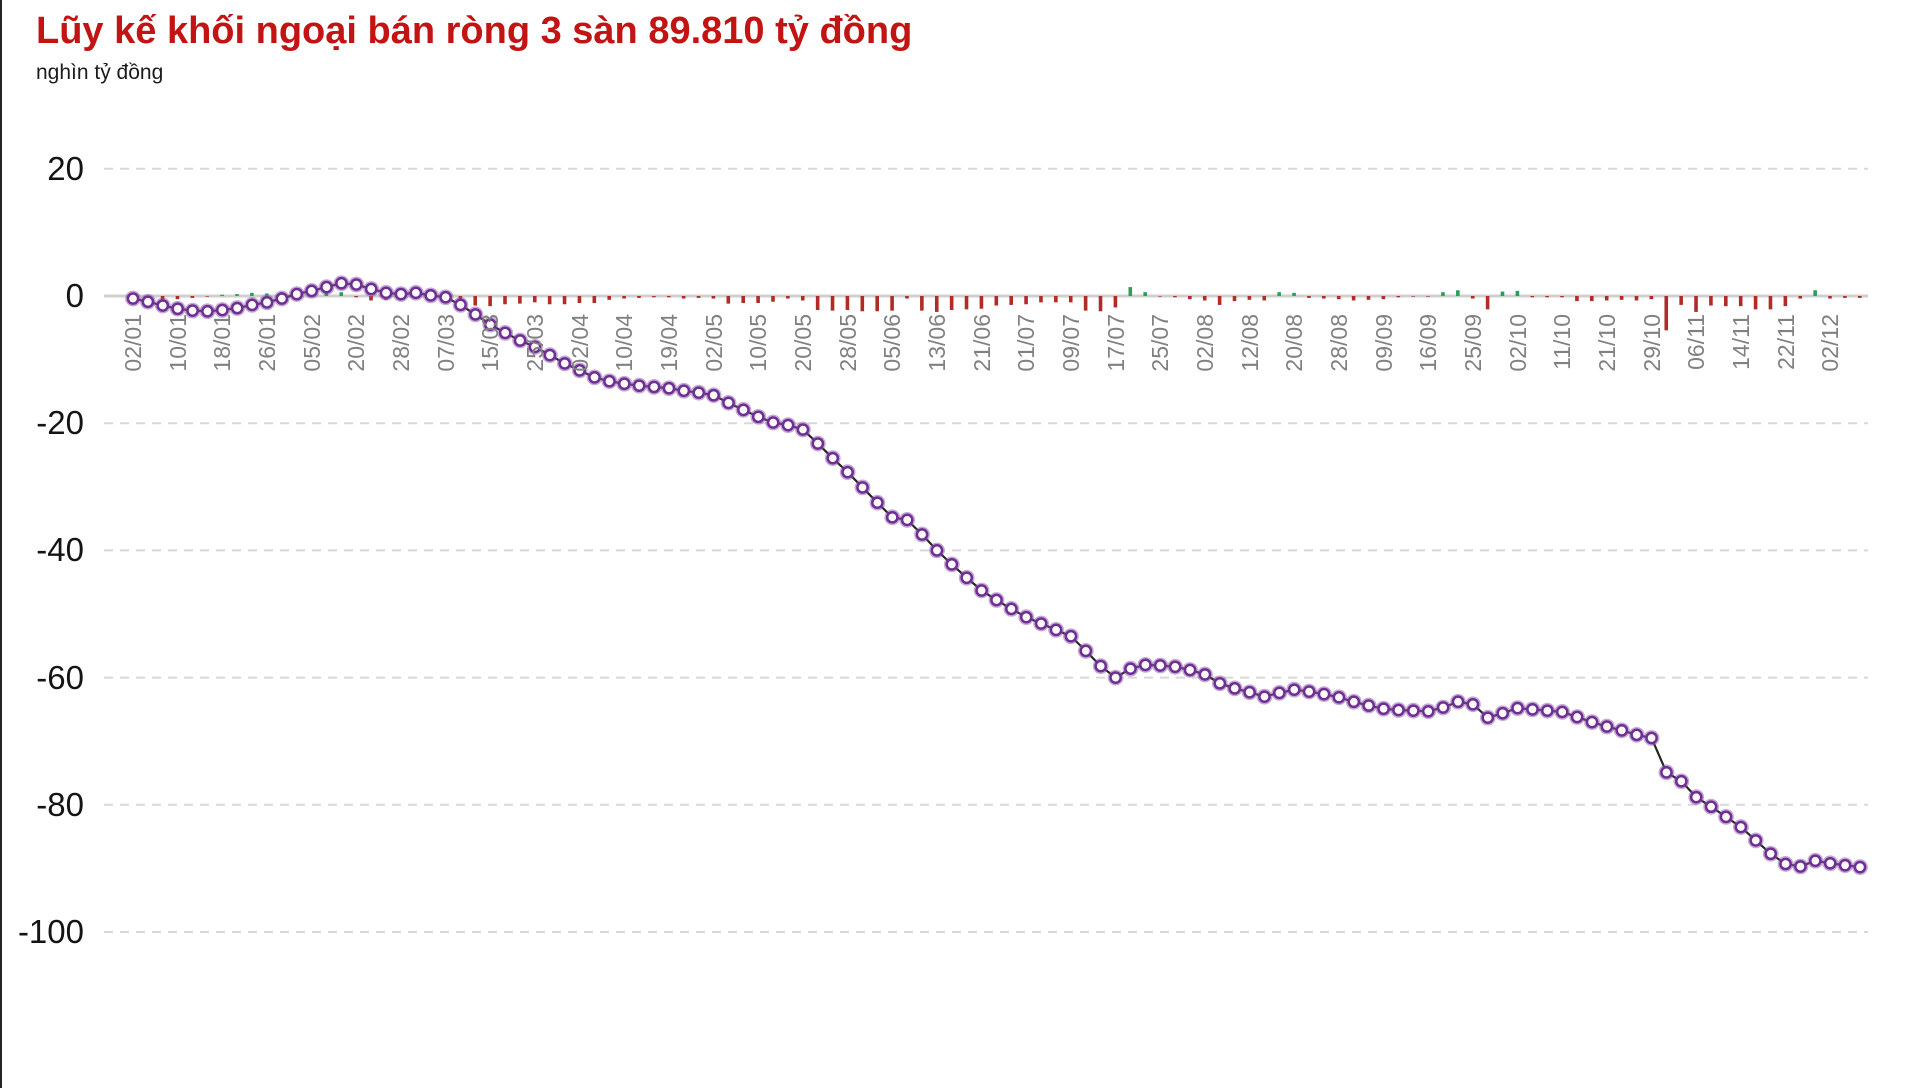 This screenshot has height=1088, width=1924. Describe the element at coordinates (1160, 343) in the screenshot. I see `x-axis-tick-label: 25/07` at that location.